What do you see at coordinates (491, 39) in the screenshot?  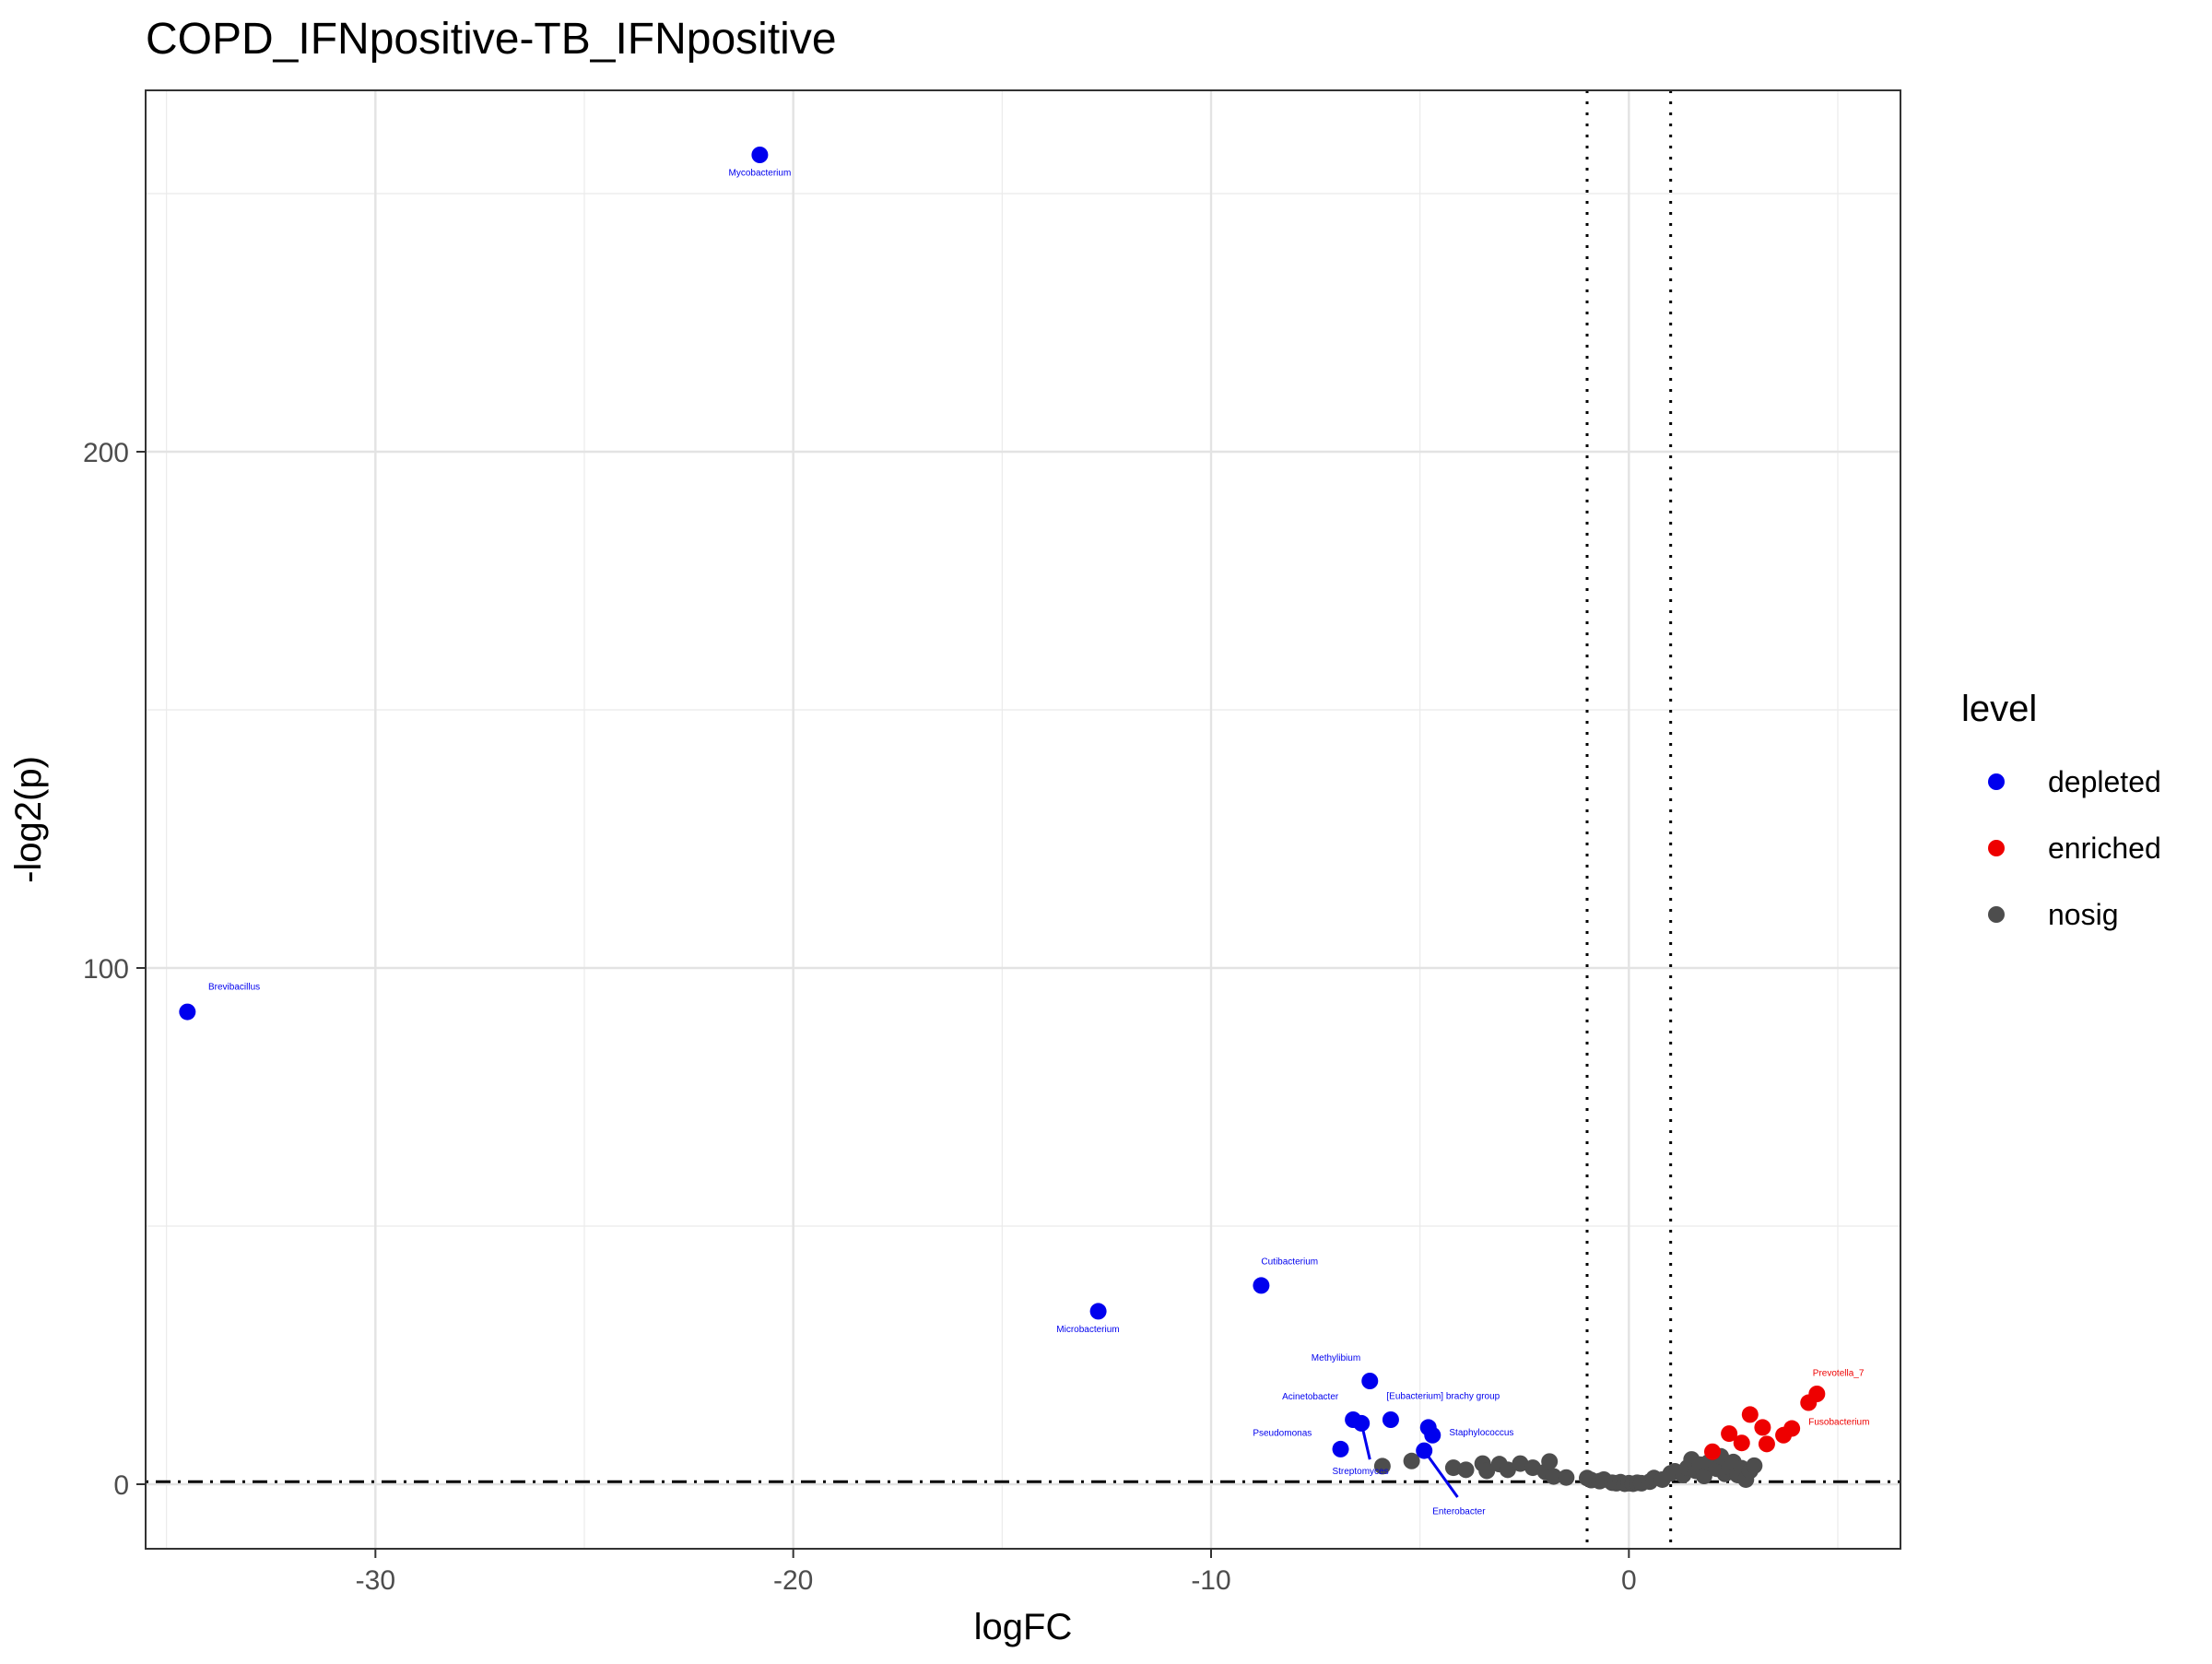 I see `chart-title: COPD_IFNpositive-TB_IFNpositive` at bounding box center [491, 39].